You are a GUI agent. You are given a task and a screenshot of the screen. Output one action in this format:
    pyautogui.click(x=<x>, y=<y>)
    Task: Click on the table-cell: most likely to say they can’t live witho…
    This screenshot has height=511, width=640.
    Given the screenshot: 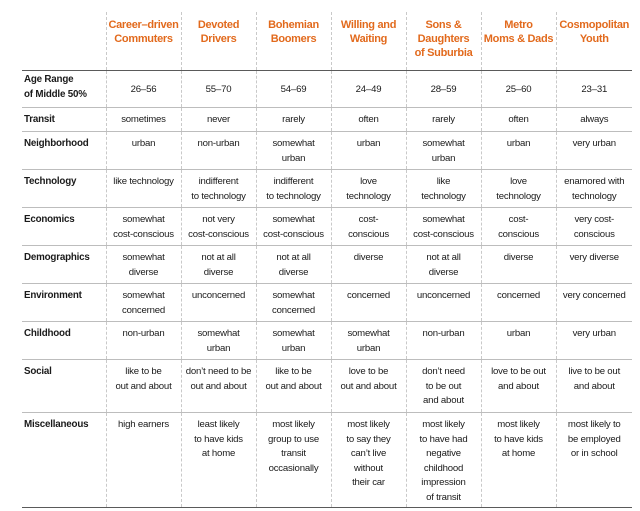 What is the action you would take?
    pyautogui.click(x=368, y=460)
    